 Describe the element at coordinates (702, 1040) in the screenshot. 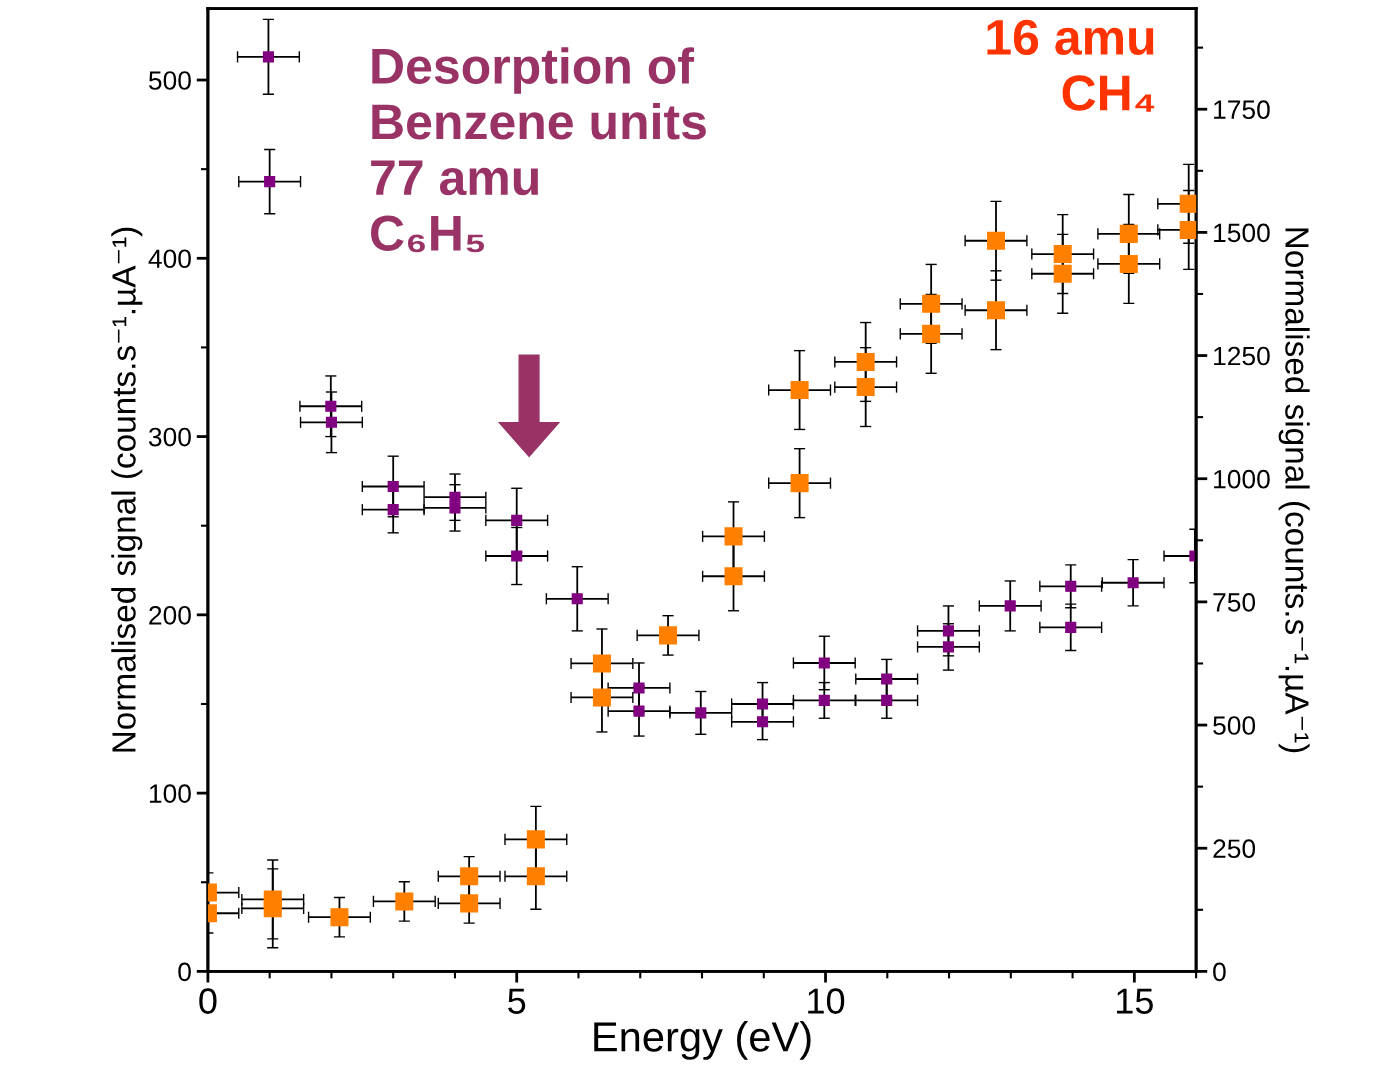

I see `x-axis-title: Energy (eV)` at that location.